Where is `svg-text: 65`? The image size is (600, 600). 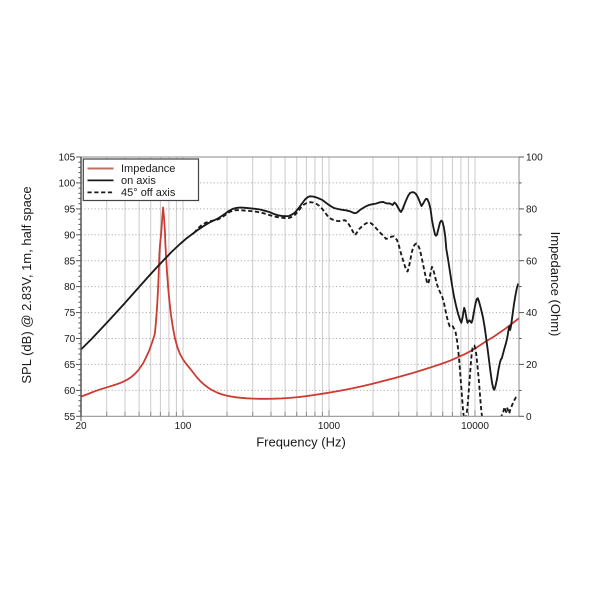
svg-text: 65 is located at coordinates (70, 365).